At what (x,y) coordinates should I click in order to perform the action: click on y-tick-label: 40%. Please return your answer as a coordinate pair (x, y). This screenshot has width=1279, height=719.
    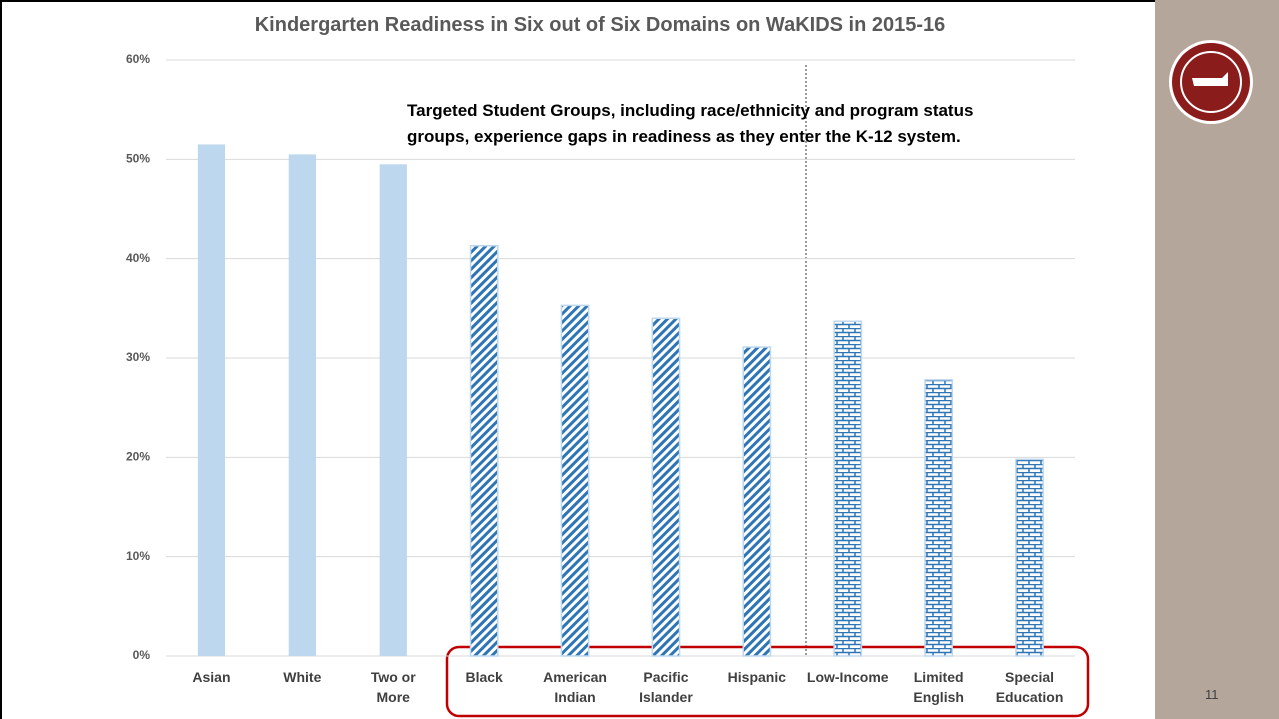
    Looking at the image, I should click on (138, 258).